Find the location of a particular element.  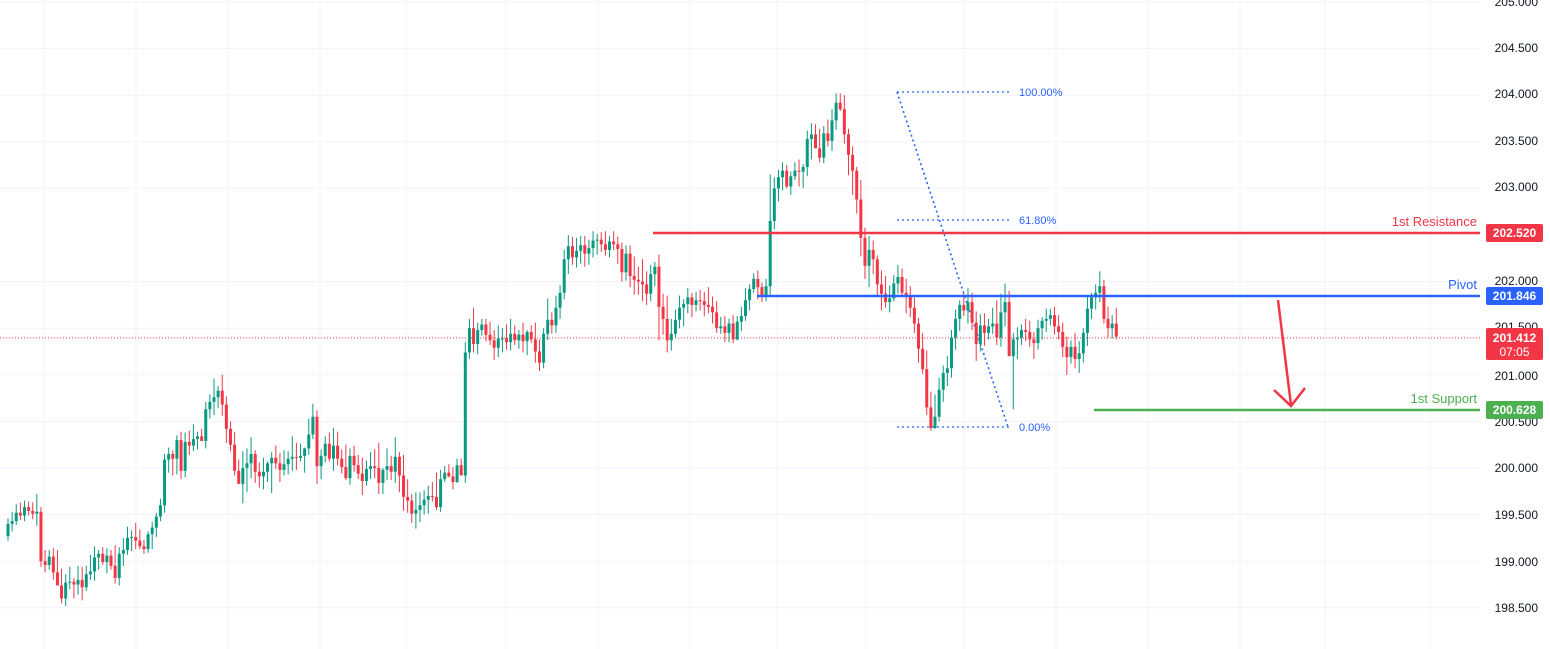

bar-countdown: 07:05 is located at coordinates (1514, 352).